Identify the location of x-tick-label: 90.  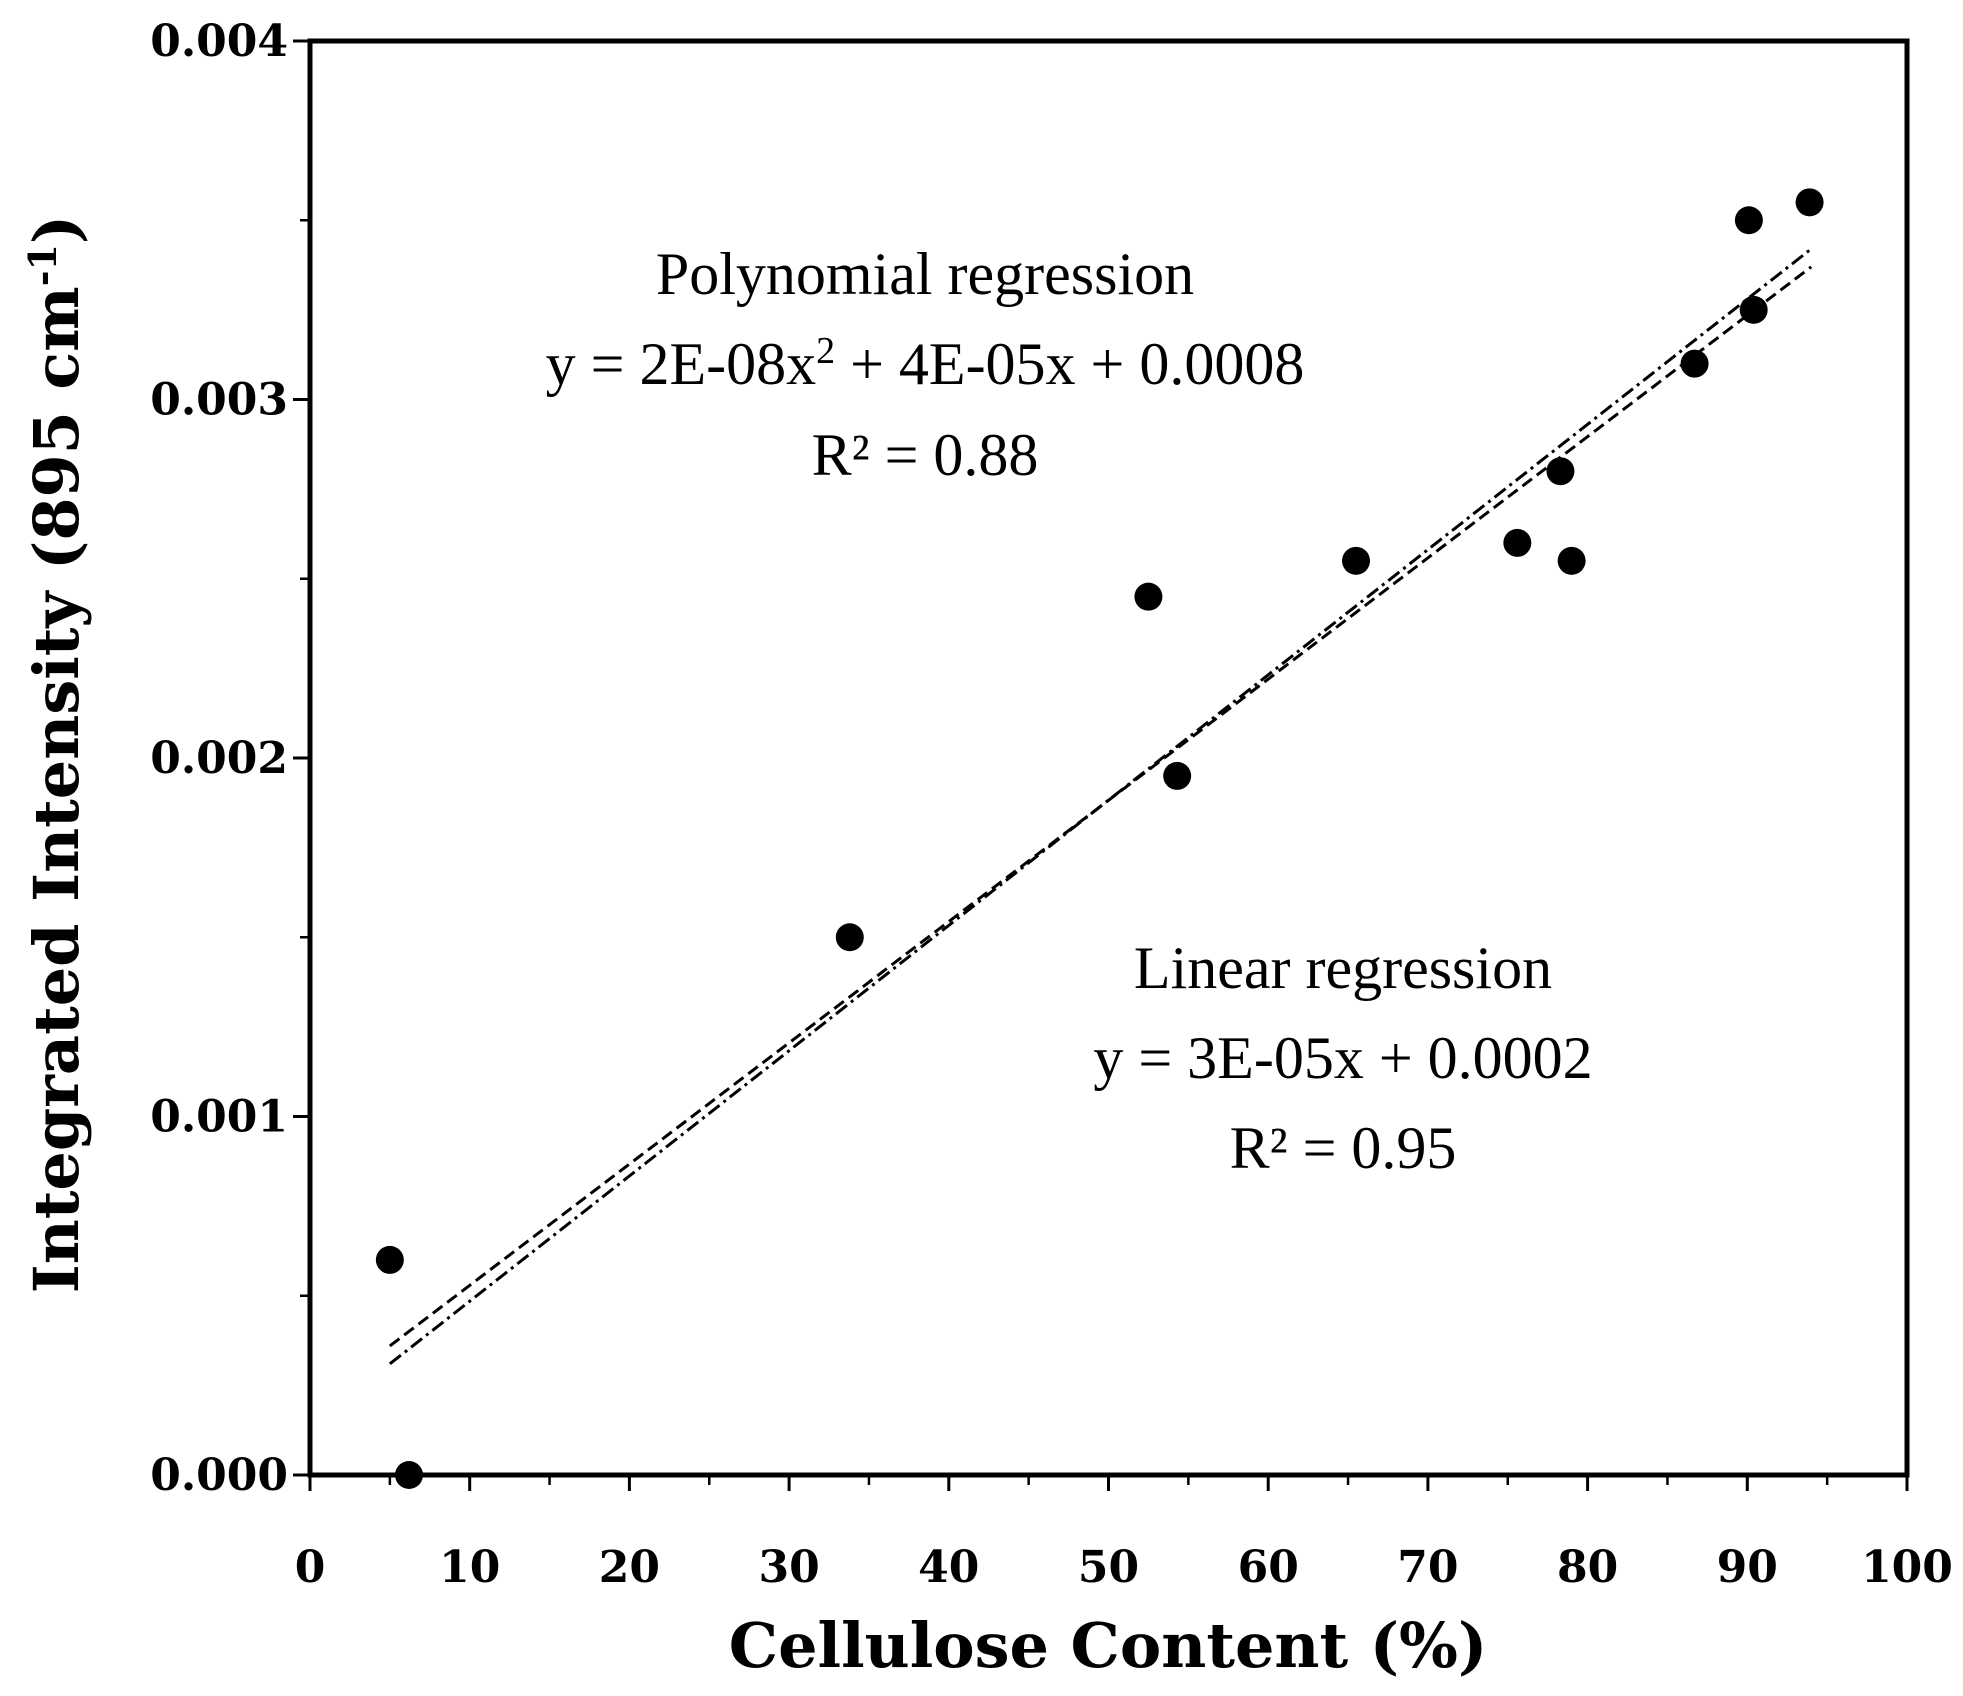
(1747, 1567).